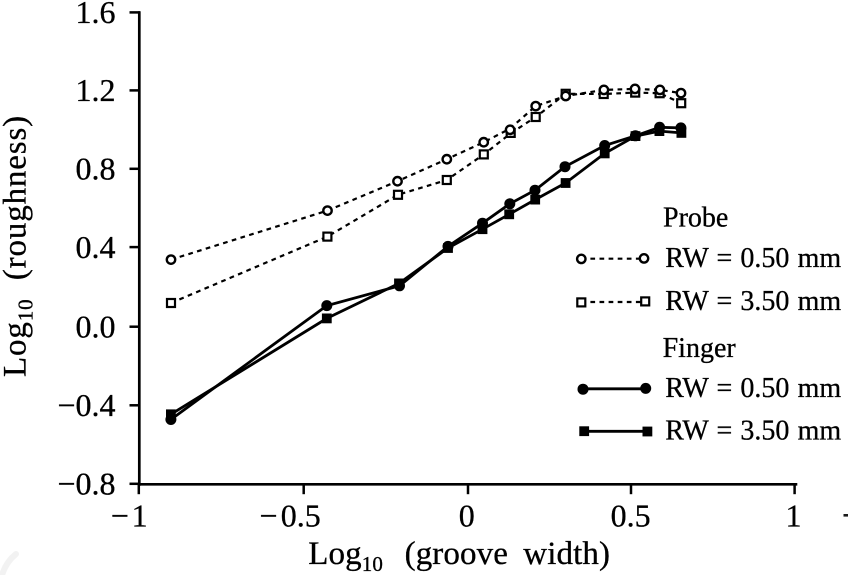  What do you see at coordinates (86, 405) in the screenshot?
I see `svg-text: −0.4` at bounding box center [86, 405].